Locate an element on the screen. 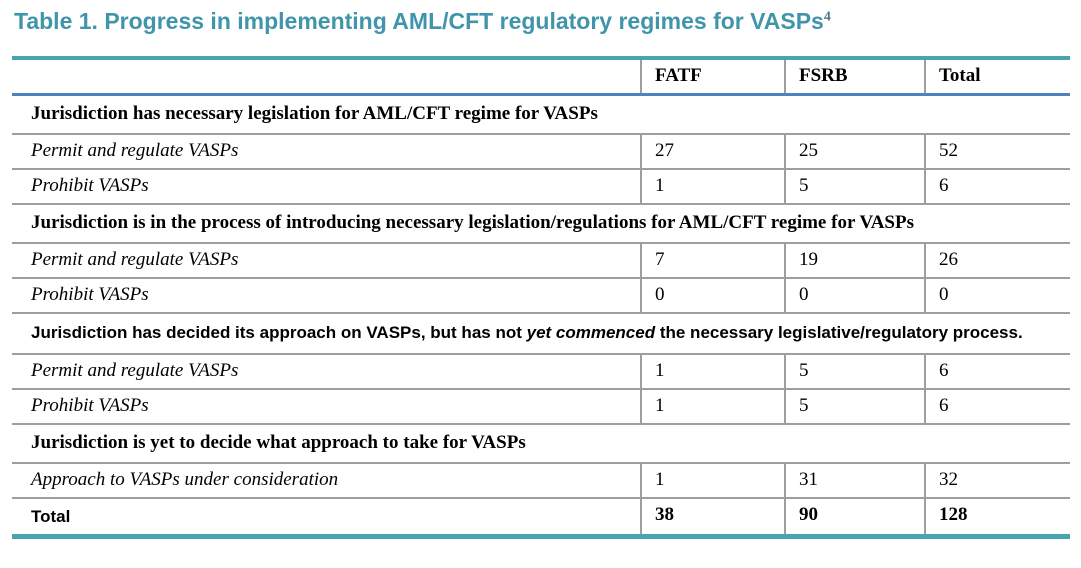  table-row: Permit and regulate VASPs 1 5 6 is located at coordinates (541, 371).